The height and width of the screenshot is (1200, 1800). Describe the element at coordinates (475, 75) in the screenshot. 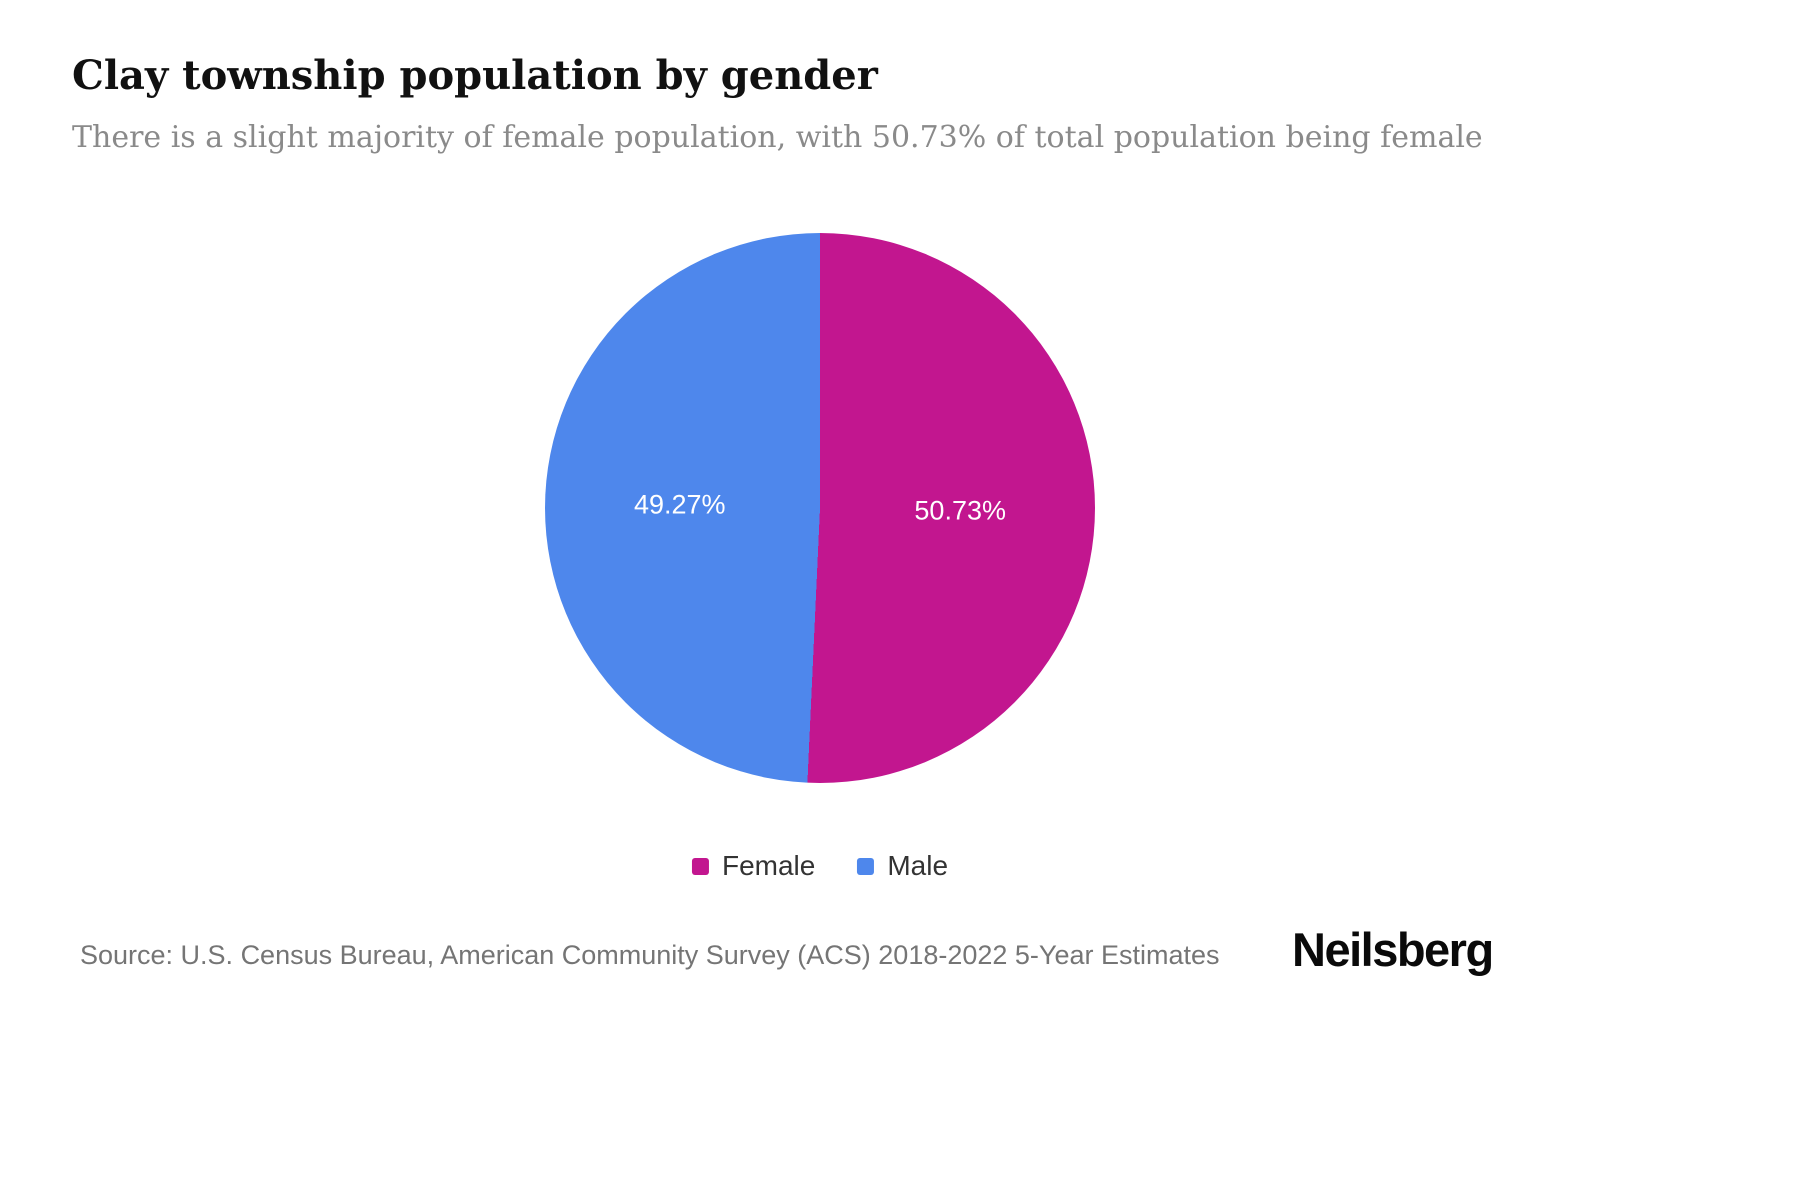

I see `page-title: Clay township population by gender` at that location.